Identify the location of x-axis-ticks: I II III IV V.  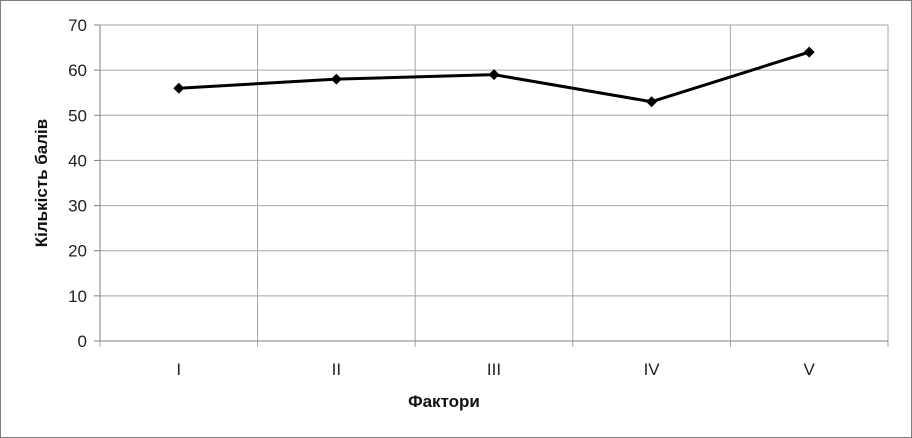
(495, 369).